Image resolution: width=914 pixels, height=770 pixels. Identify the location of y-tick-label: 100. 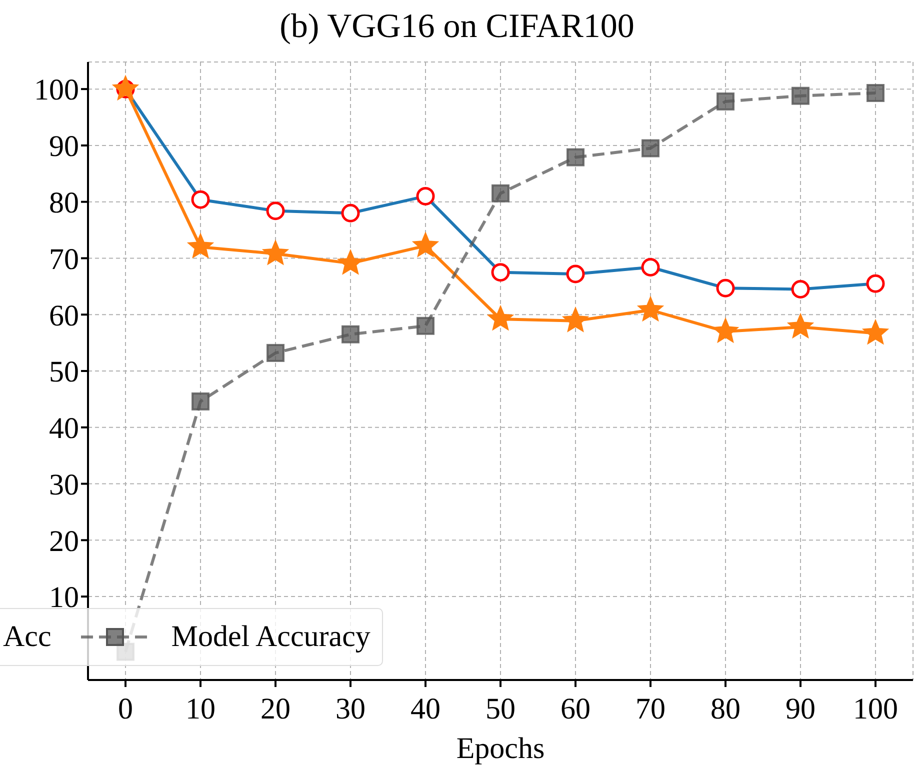
(56, 90).